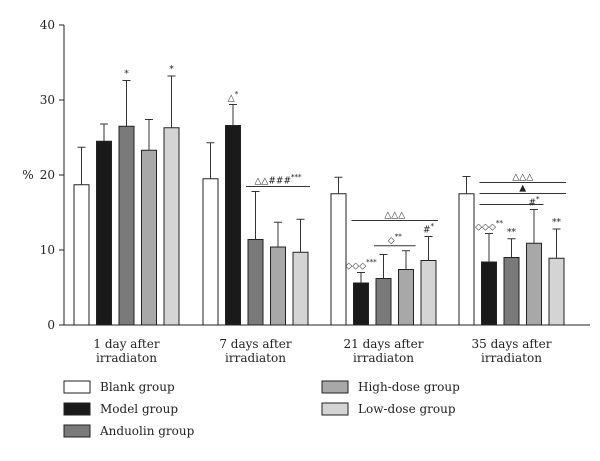  Describe the element at coordinates (233, 97) in the screenshot. I see `significance-mark: △*` at that location.